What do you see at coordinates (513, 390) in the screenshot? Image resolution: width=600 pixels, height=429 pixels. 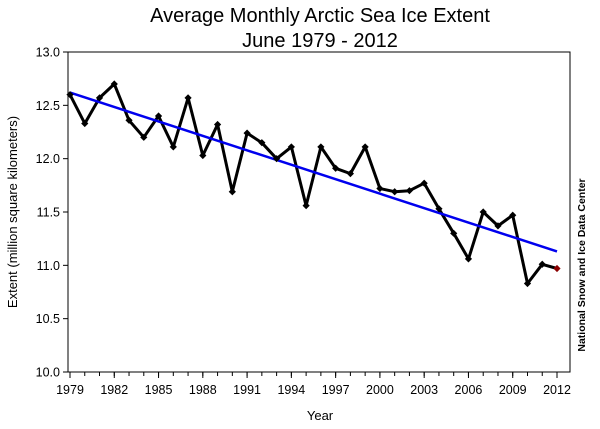 I see `x-tick-label: 2009` at bounding box center [513, 390].